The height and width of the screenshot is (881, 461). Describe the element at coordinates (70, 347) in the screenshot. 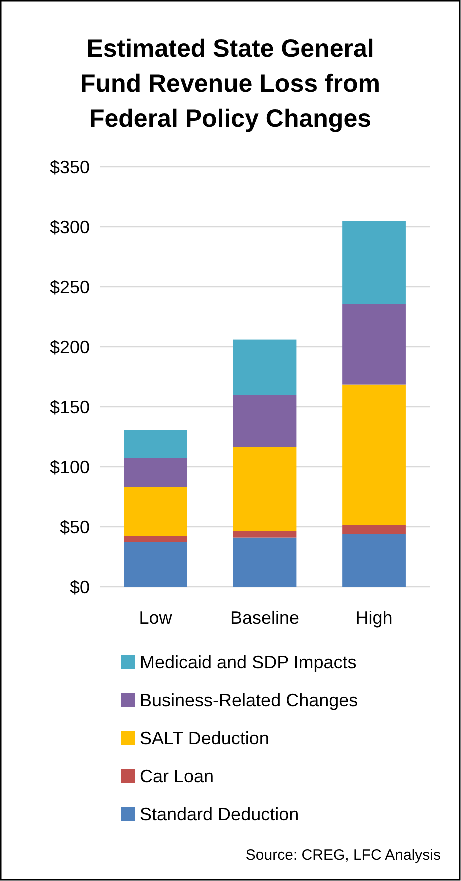

I see `y-tick-label: $200` at that location.